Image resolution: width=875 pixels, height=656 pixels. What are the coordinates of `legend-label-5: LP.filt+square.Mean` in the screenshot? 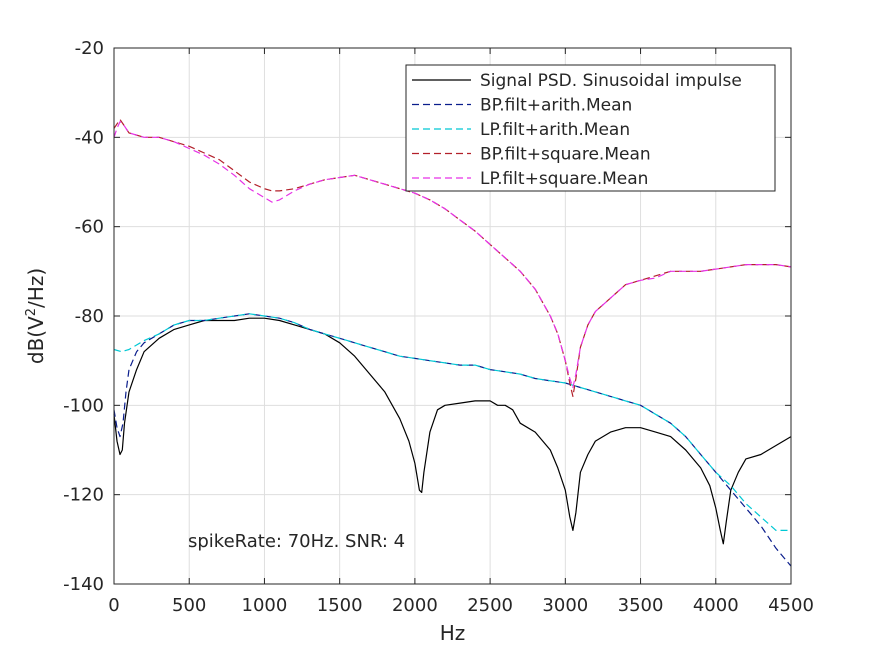 It's located at (564, 179).